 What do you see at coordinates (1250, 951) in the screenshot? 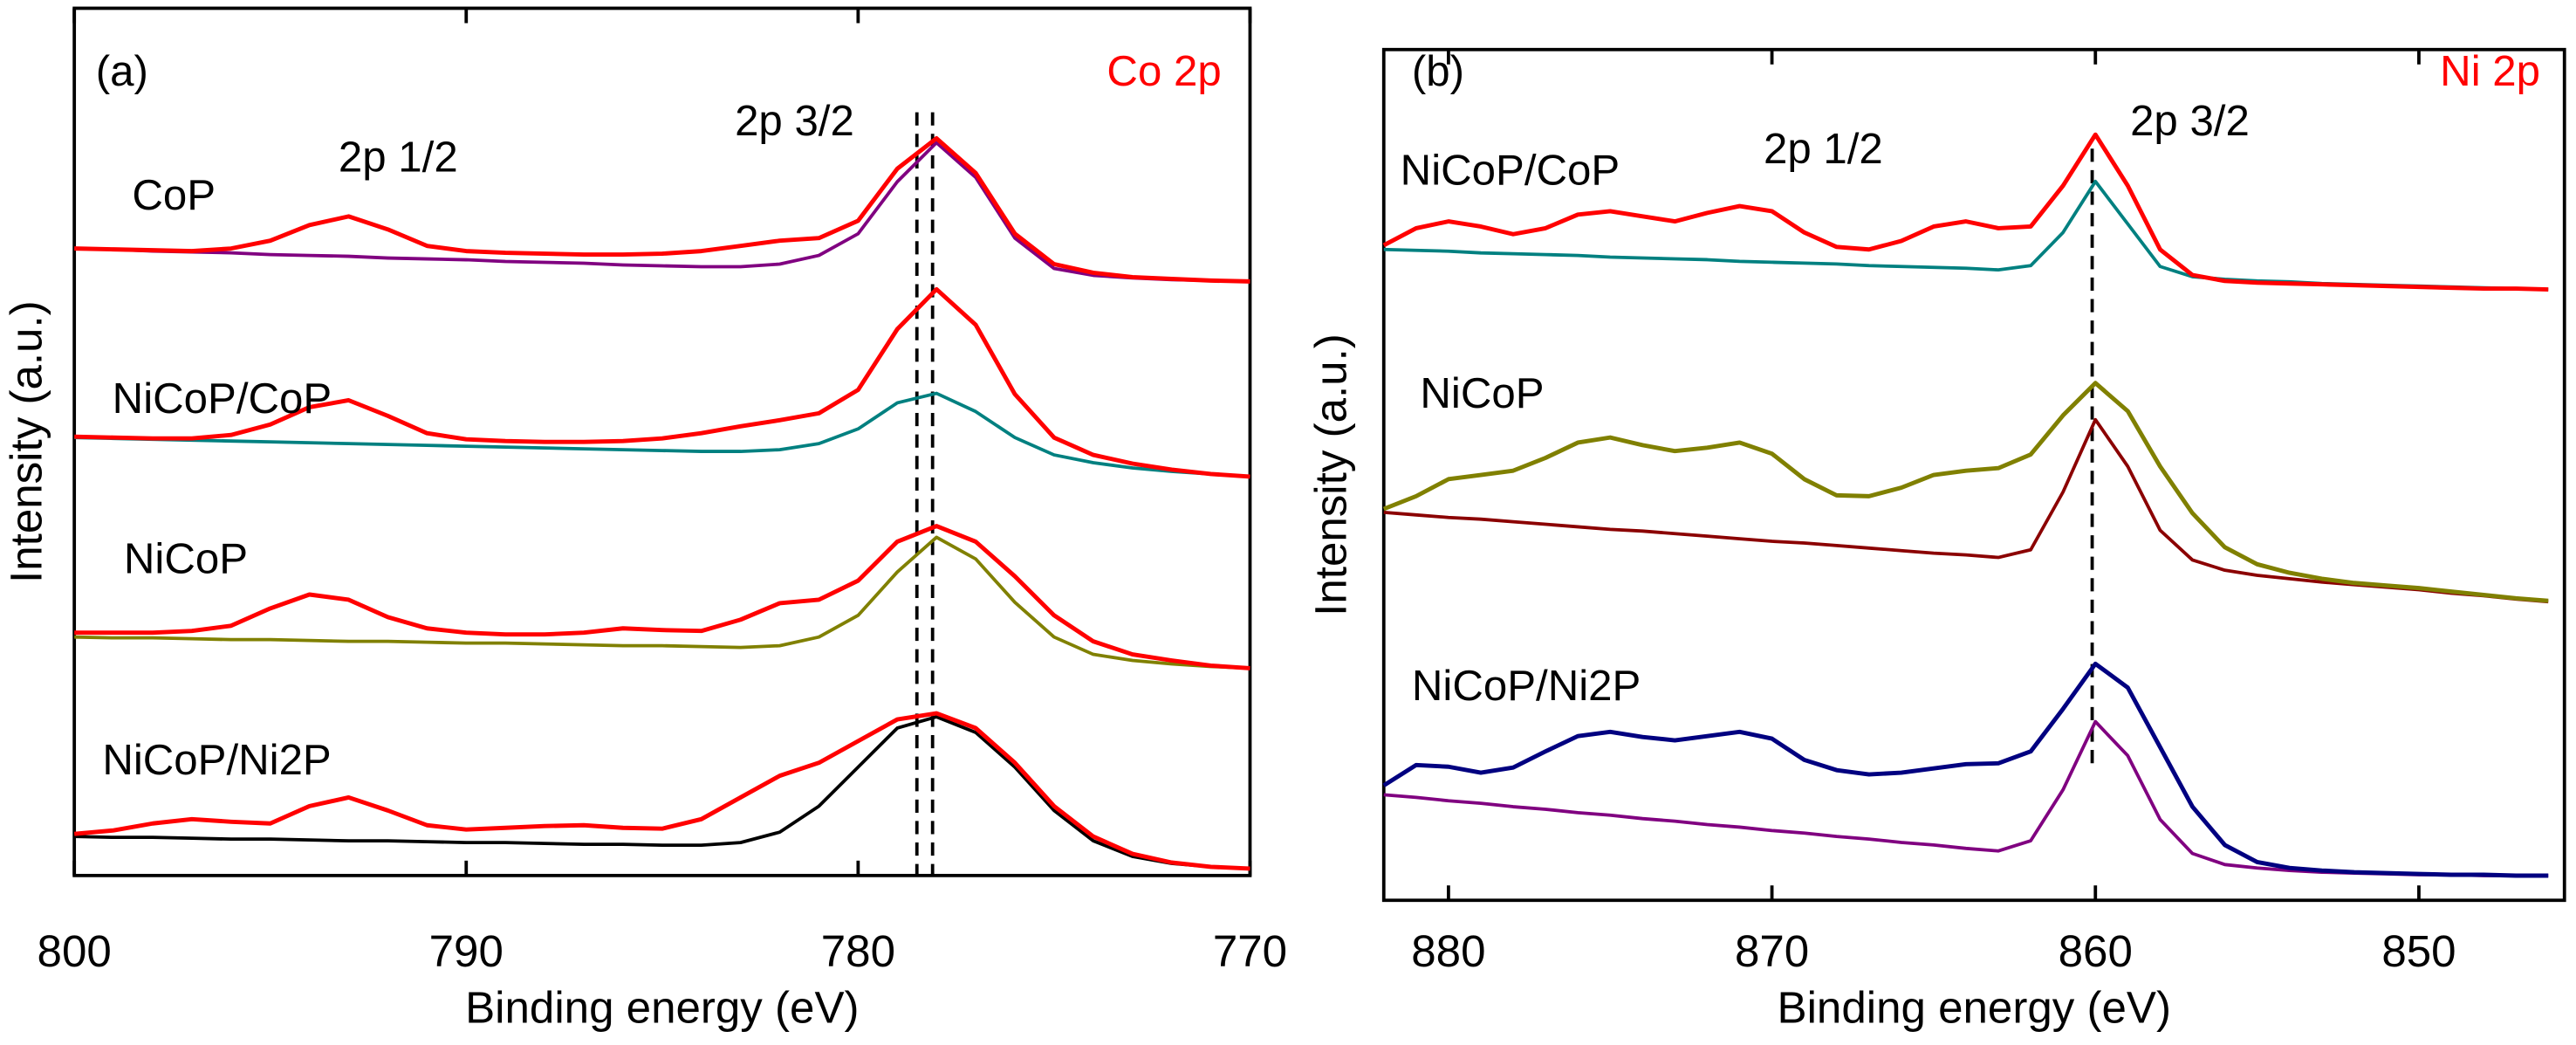
I see `x-tick-label: 770` at bounding box center [1250, 951].